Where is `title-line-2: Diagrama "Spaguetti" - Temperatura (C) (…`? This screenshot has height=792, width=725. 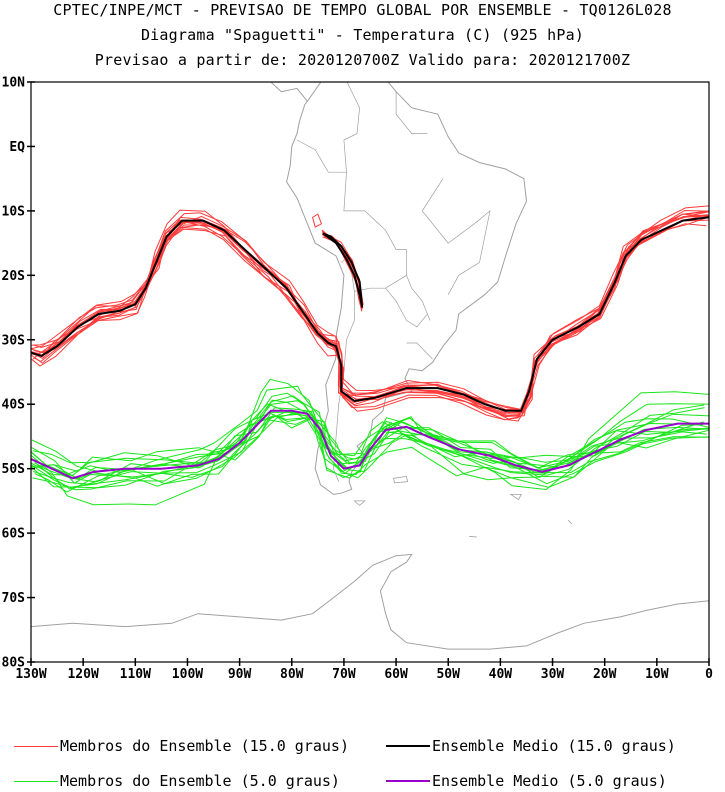 title-line-2: Diagrama "Spaguetti" - Temperatura (C) (… is located at coordinates (362, 35).